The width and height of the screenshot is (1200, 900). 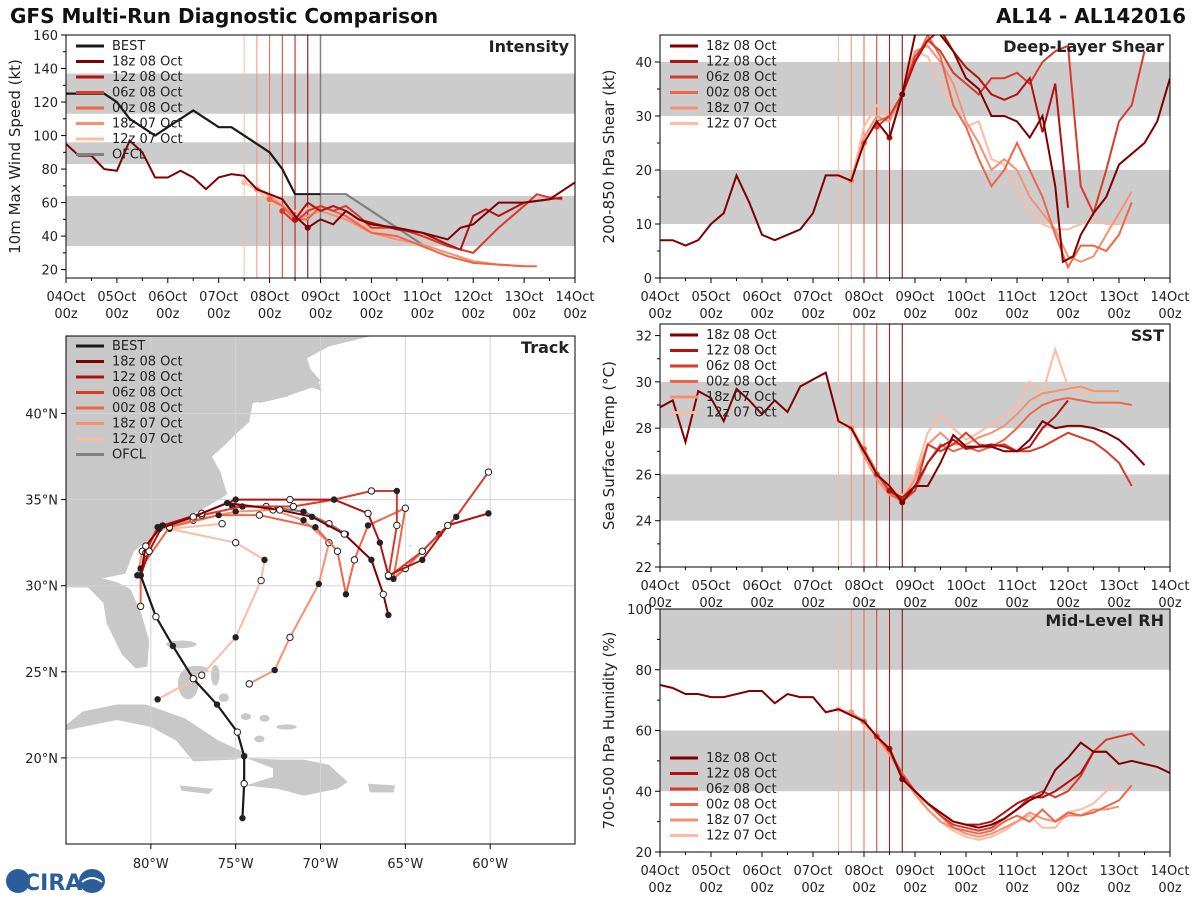 I want to click on legend-label: 00z 08 Oct, so click(x=741, y=93).